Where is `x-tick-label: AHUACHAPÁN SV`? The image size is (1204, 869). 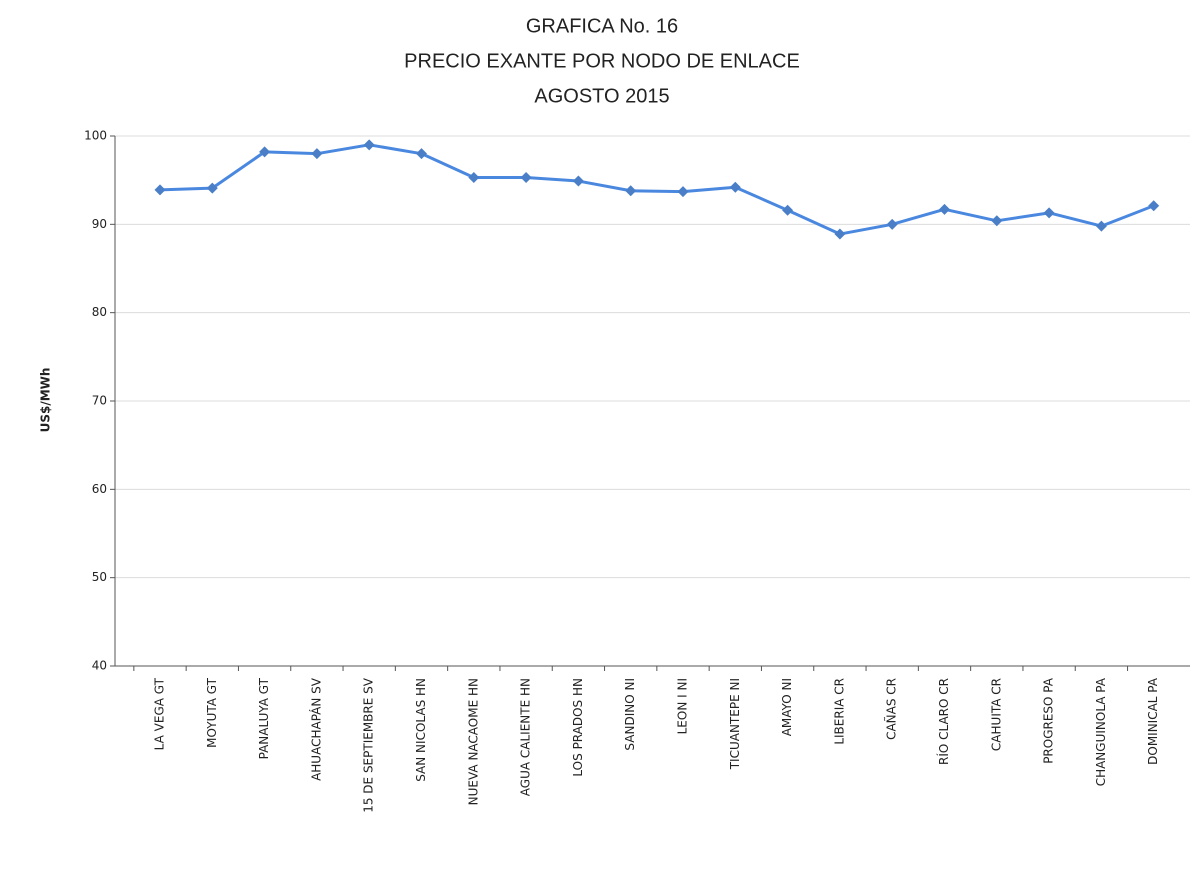 x-tick-label: AHUACHAPÁN SV is located at coordinates (315, 729).